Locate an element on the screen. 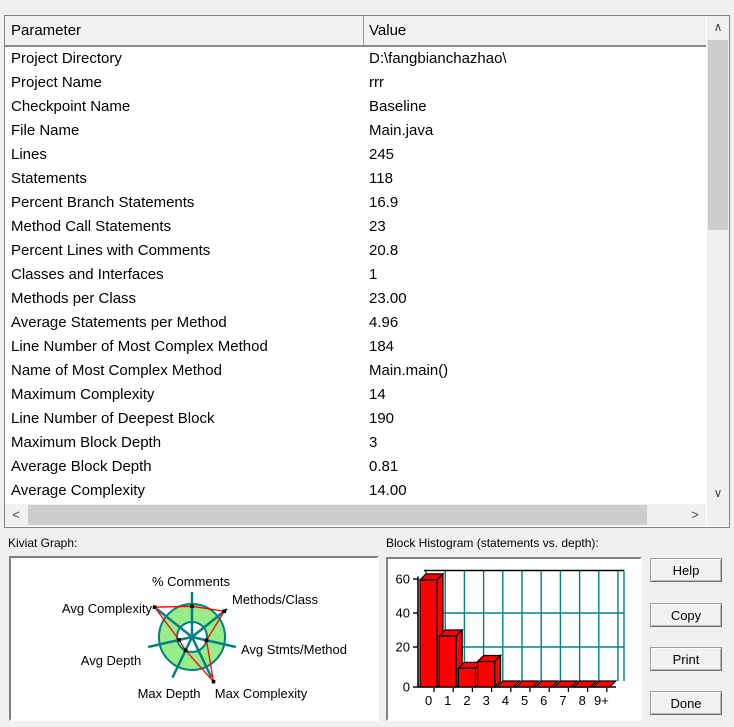 This screenshot has height=727, width=734. bar-front-face is located at coordinates (467, 677).